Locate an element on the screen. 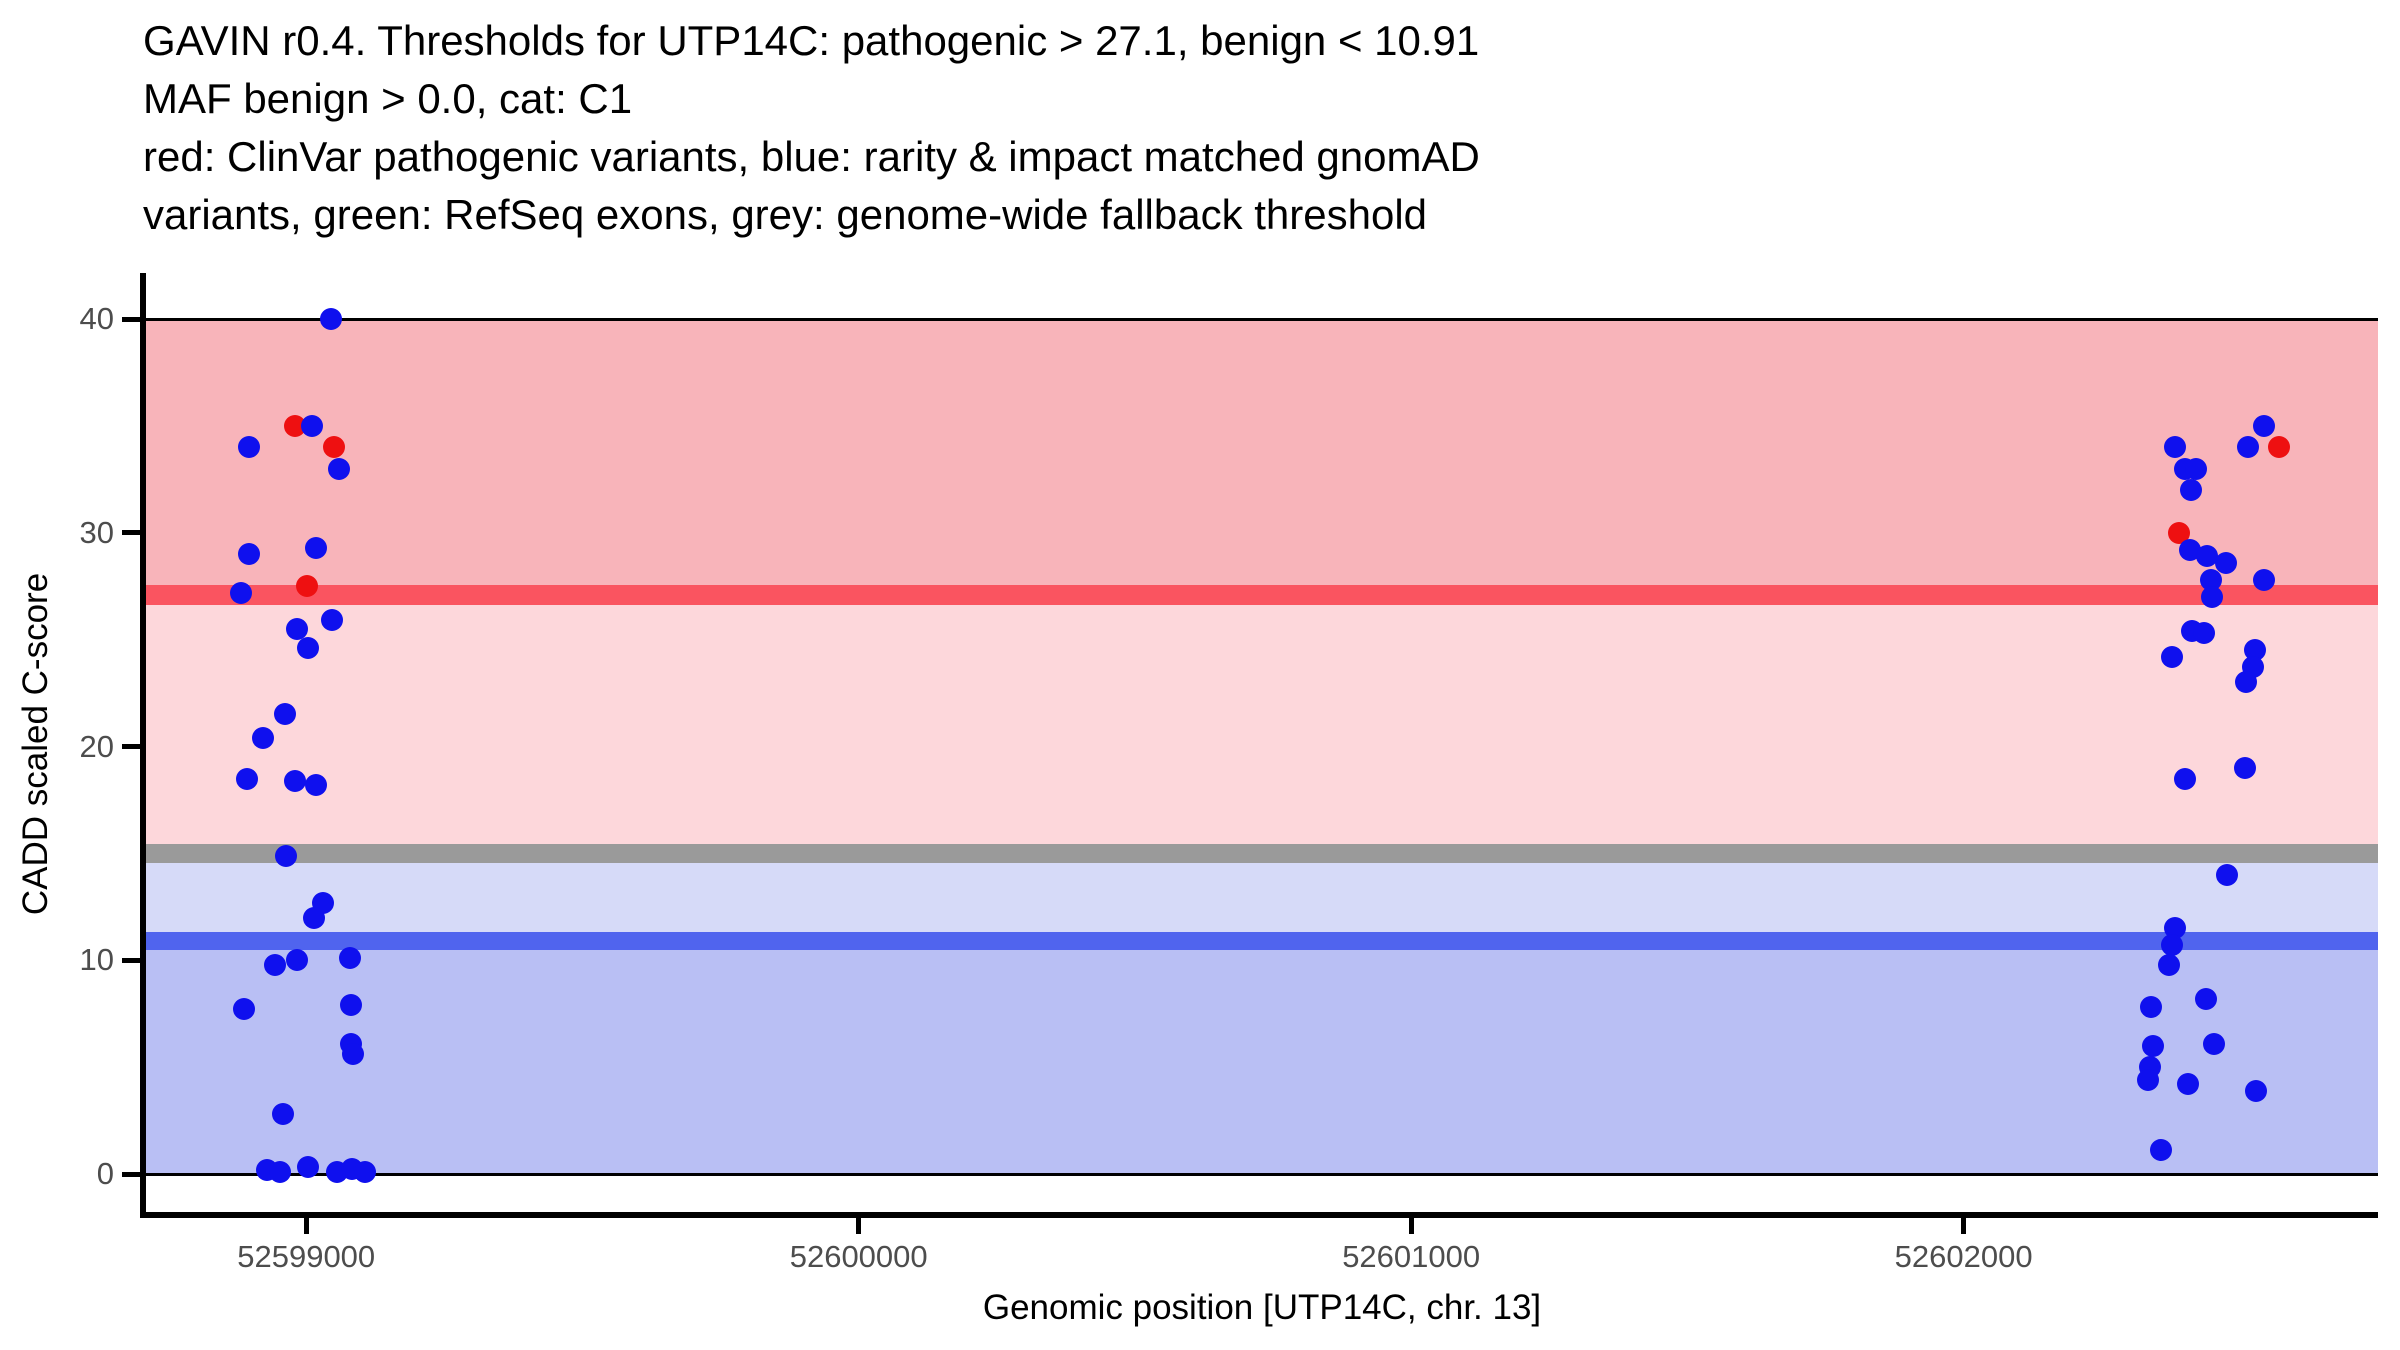  y-tick-label-40: 40 is located at coordinates (96, 318).